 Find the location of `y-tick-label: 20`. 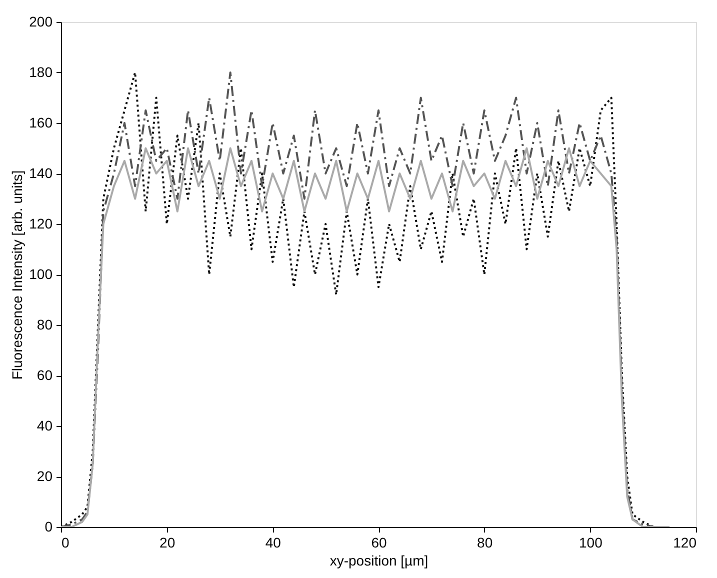

y-tick-label: 20 is located at coordinates (44, 476).